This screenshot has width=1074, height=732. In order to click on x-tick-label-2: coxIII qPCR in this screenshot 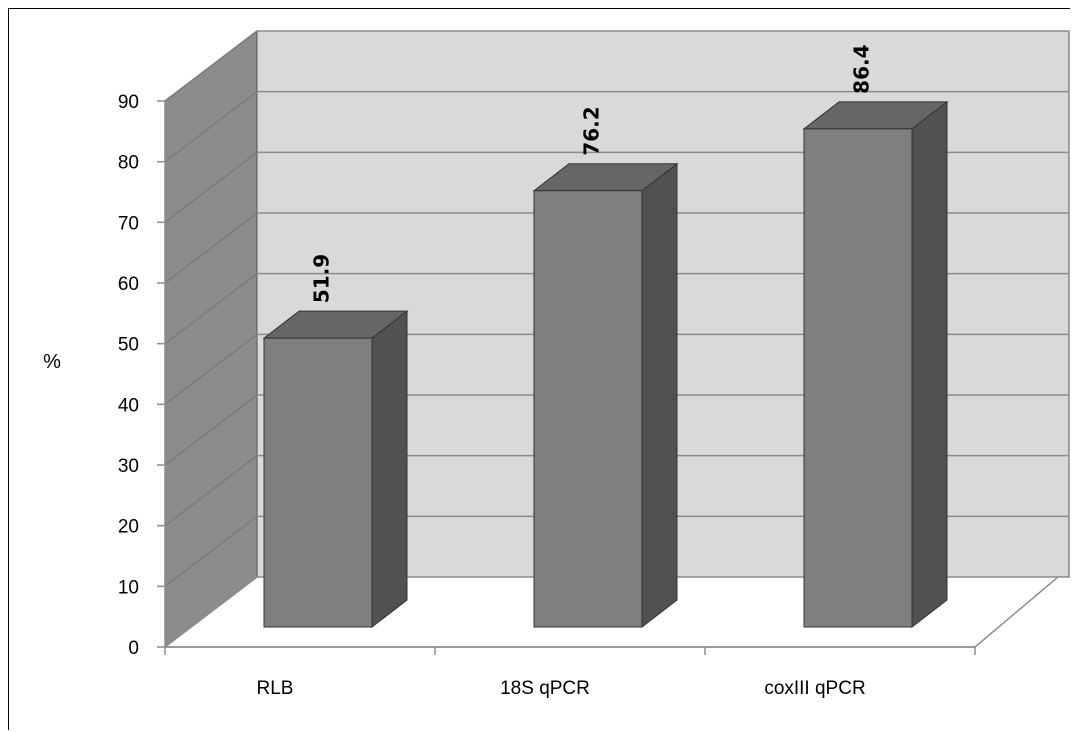, I will do `click(814, 688)`.